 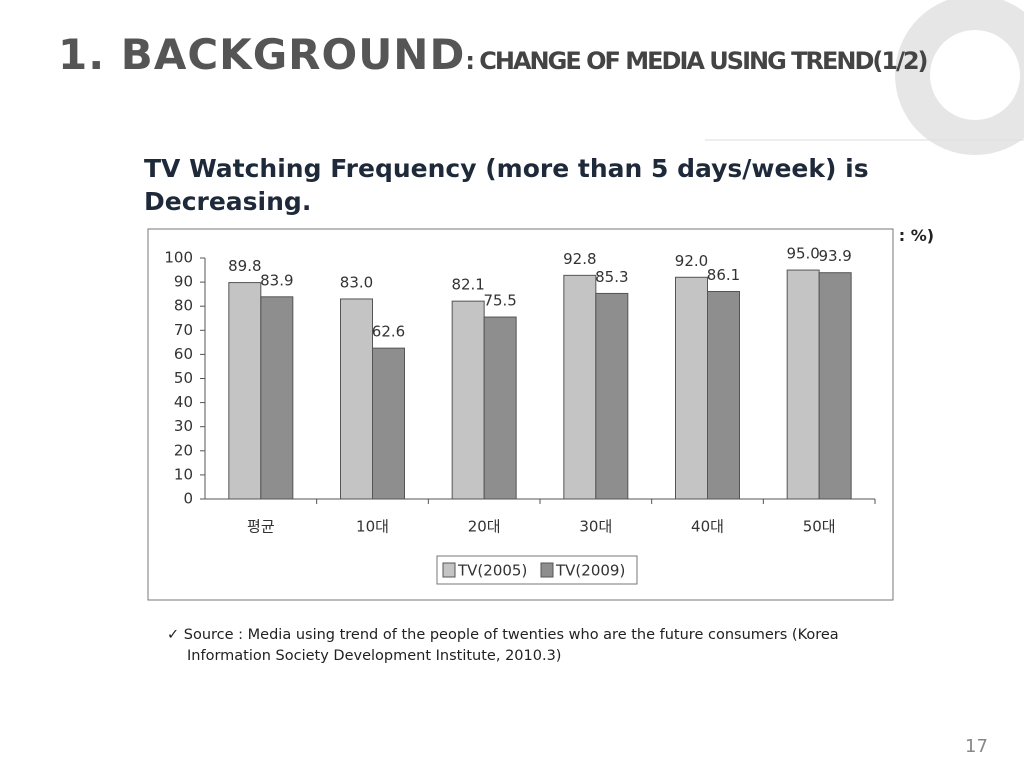 I want to click on page-number: 17, so click(x=976, y=746).